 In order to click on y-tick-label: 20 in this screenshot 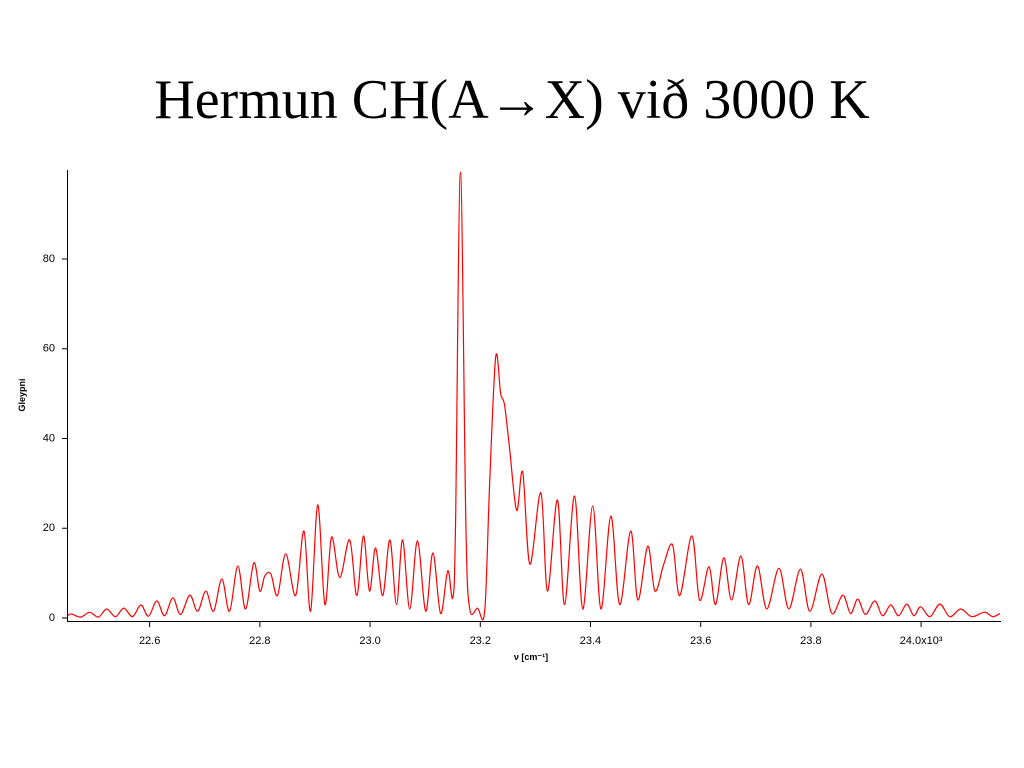, I will do `click(49, 528)`.